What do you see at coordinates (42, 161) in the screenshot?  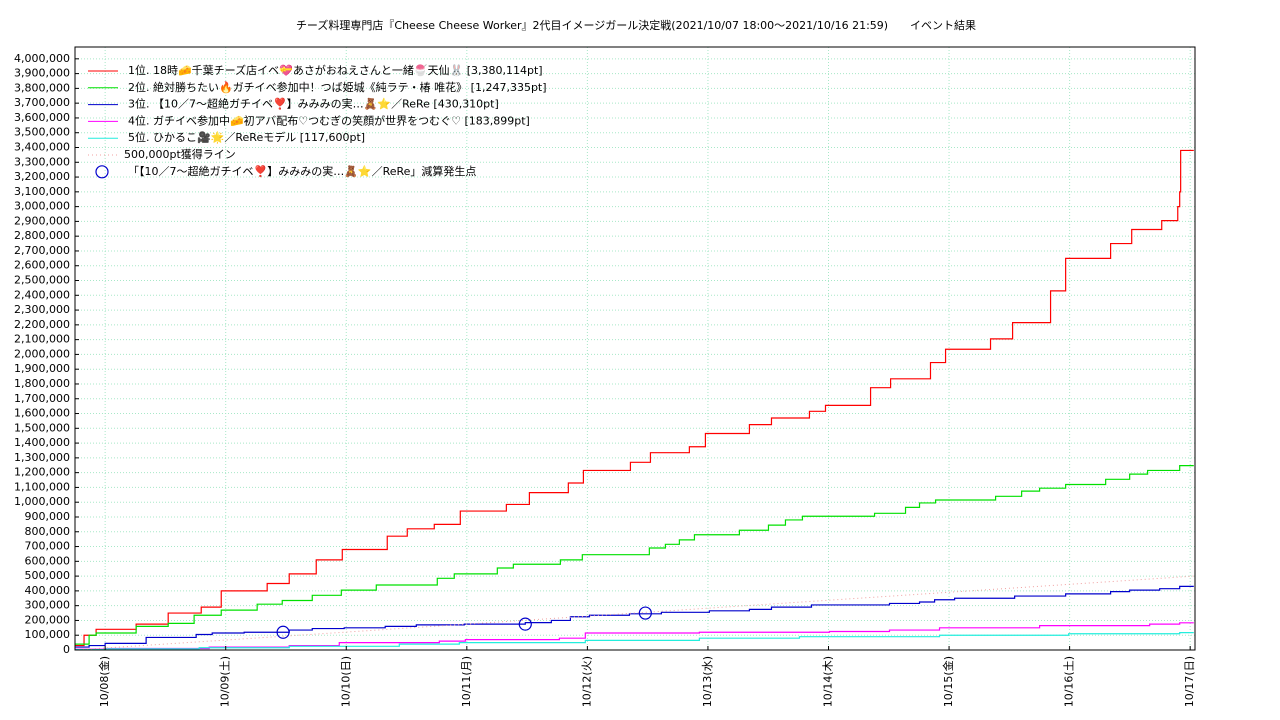 I see `y-tick-label: 3,300,000` at bounding box center [42, 161].